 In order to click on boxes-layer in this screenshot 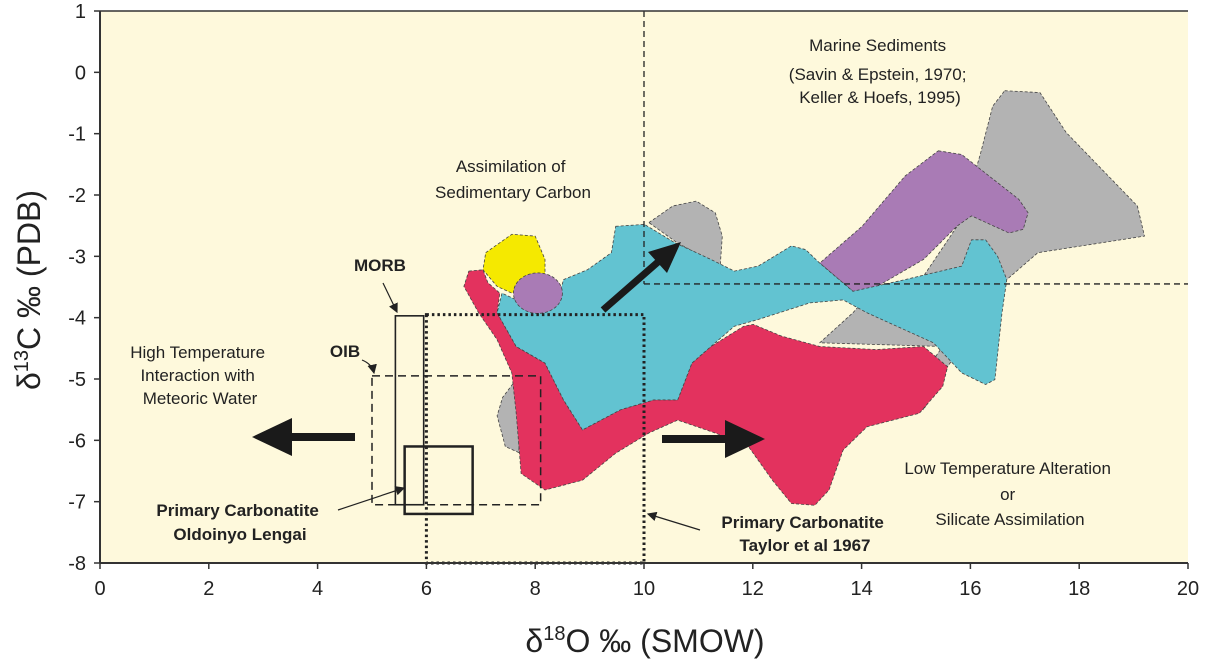, I will do `click(508, 439)`.